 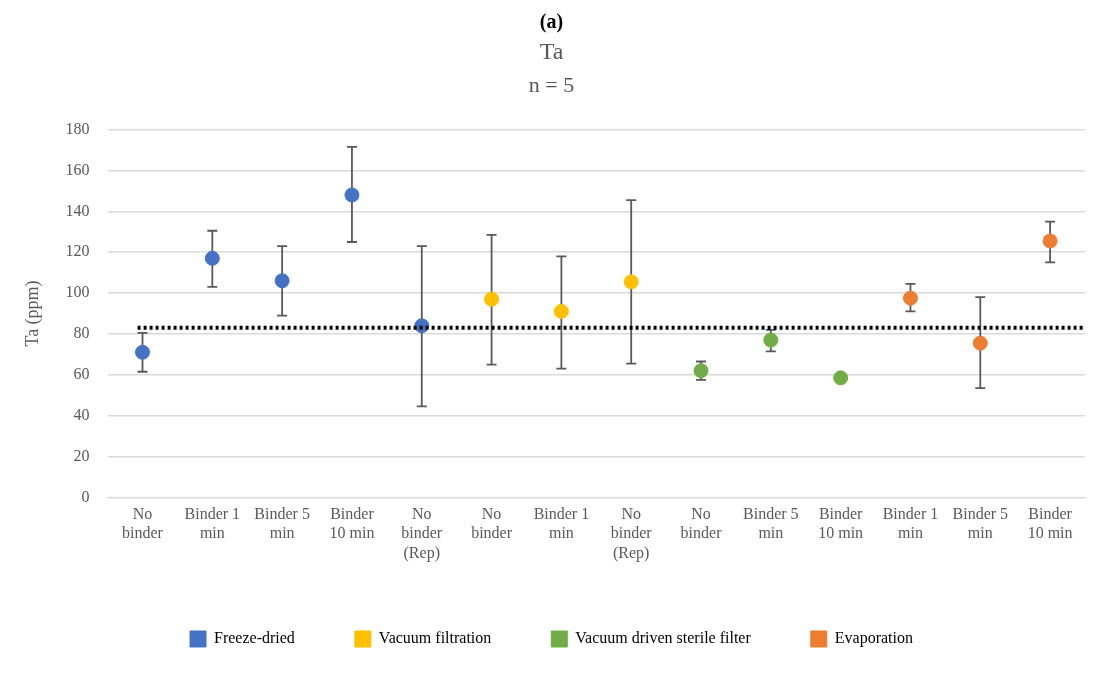 I want to click on y-axis-title: Ta (ppm), so click(x=32, y=313).